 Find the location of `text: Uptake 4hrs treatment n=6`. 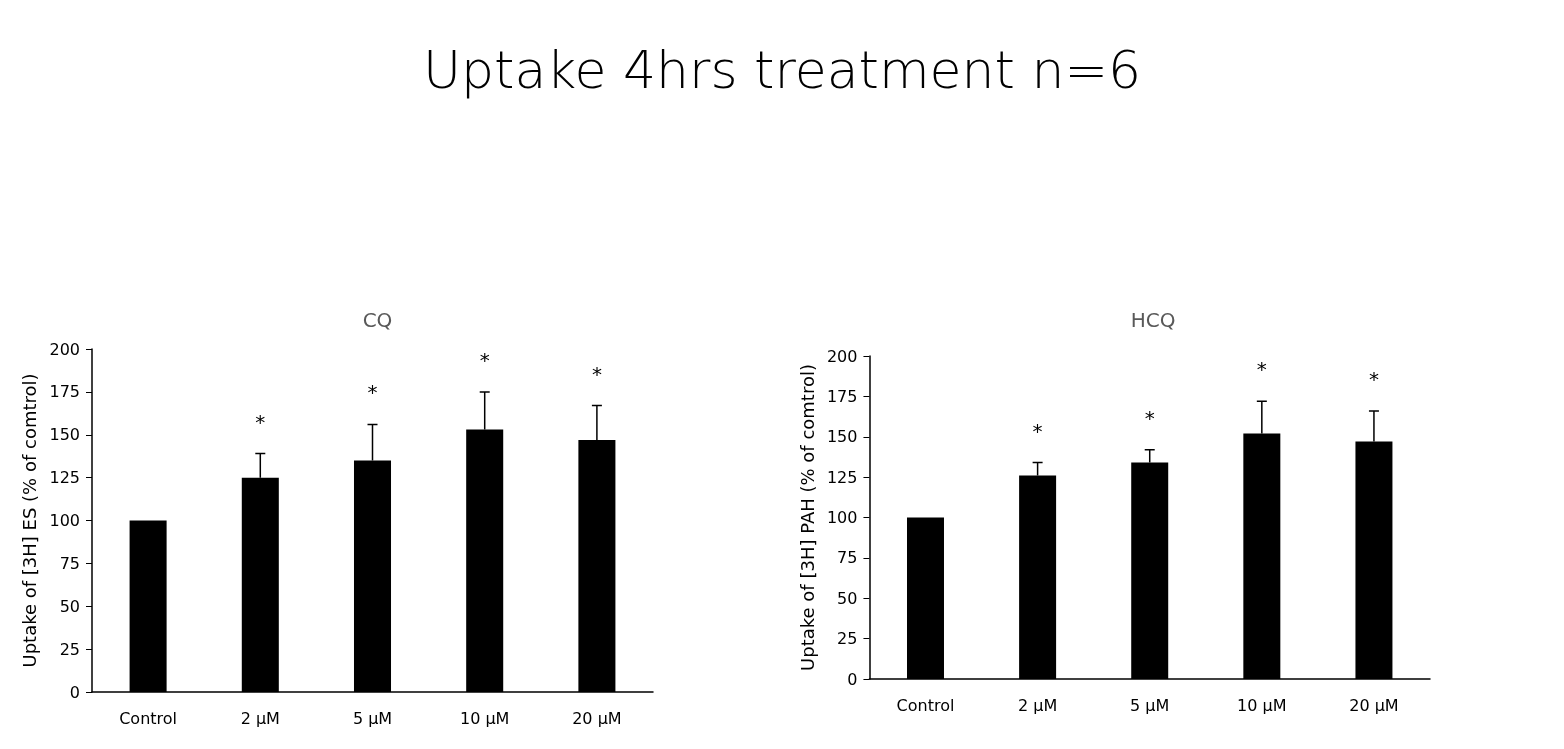

text: Uptake 4hrs treatment n=6 is located at coordinates (782, 70).